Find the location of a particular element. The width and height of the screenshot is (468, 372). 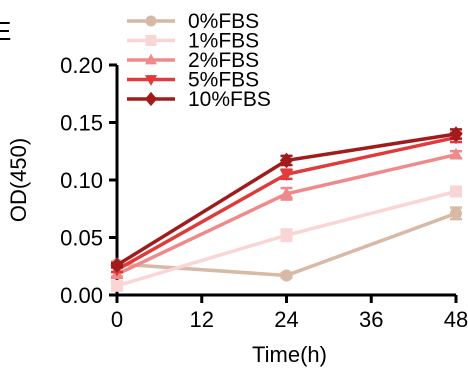

x-tick-label: 12 is located at coordinates (202, 319).